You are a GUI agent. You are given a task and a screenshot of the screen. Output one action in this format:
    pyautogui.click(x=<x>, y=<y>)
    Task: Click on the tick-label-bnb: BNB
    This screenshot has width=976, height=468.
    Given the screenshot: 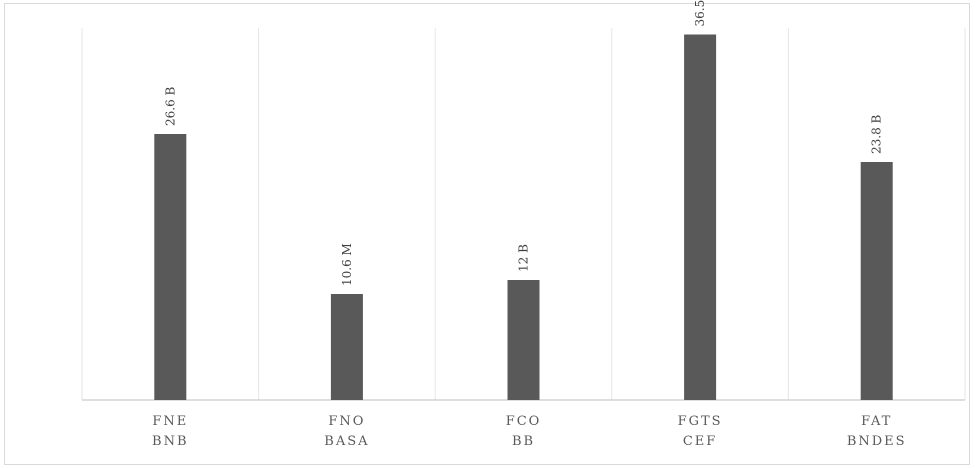 What is the action you would take?
    pyautogui.click(x=170, y=441)
    